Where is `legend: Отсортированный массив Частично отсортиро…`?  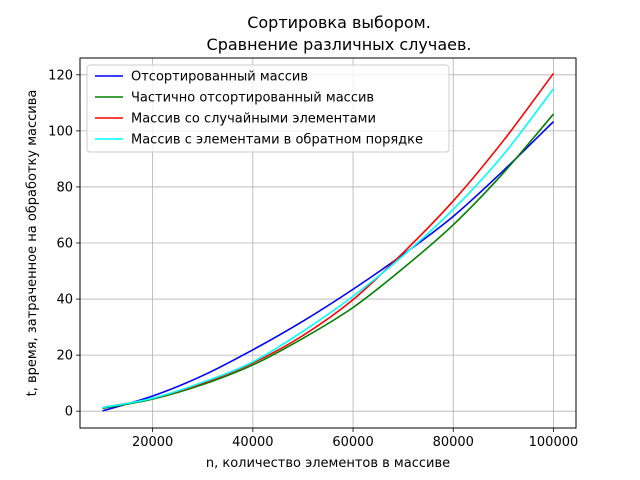
legend: Отсортированный массив Частично отсортиро… is located at coordinates (268, 108).